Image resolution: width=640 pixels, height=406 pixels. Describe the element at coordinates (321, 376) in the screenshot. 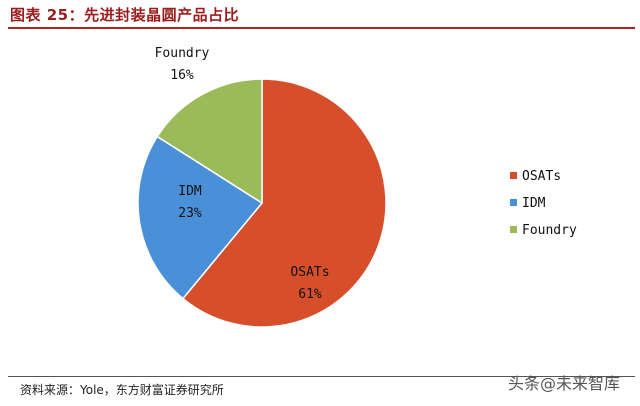

I see `source-divider` at that location.